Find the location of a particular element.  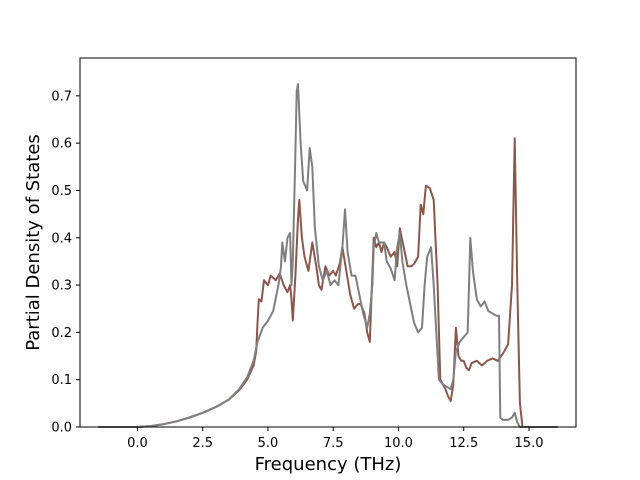

y-axis: 0.0 0.1 0.2 0.3 0.4 0.5 0.6 0.7 is located at coordinates (65, 262).